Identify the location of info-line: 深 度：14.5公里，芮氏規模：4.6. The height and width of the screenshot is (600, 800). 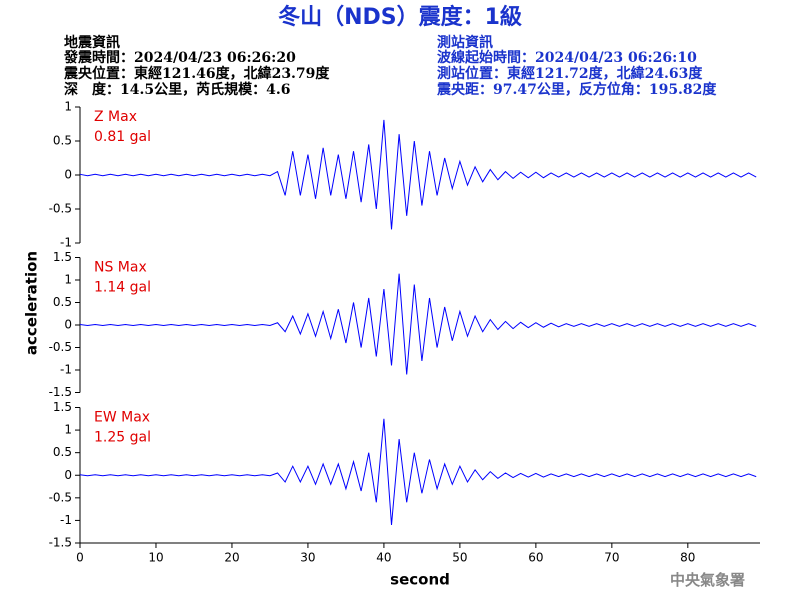
(177, 89).